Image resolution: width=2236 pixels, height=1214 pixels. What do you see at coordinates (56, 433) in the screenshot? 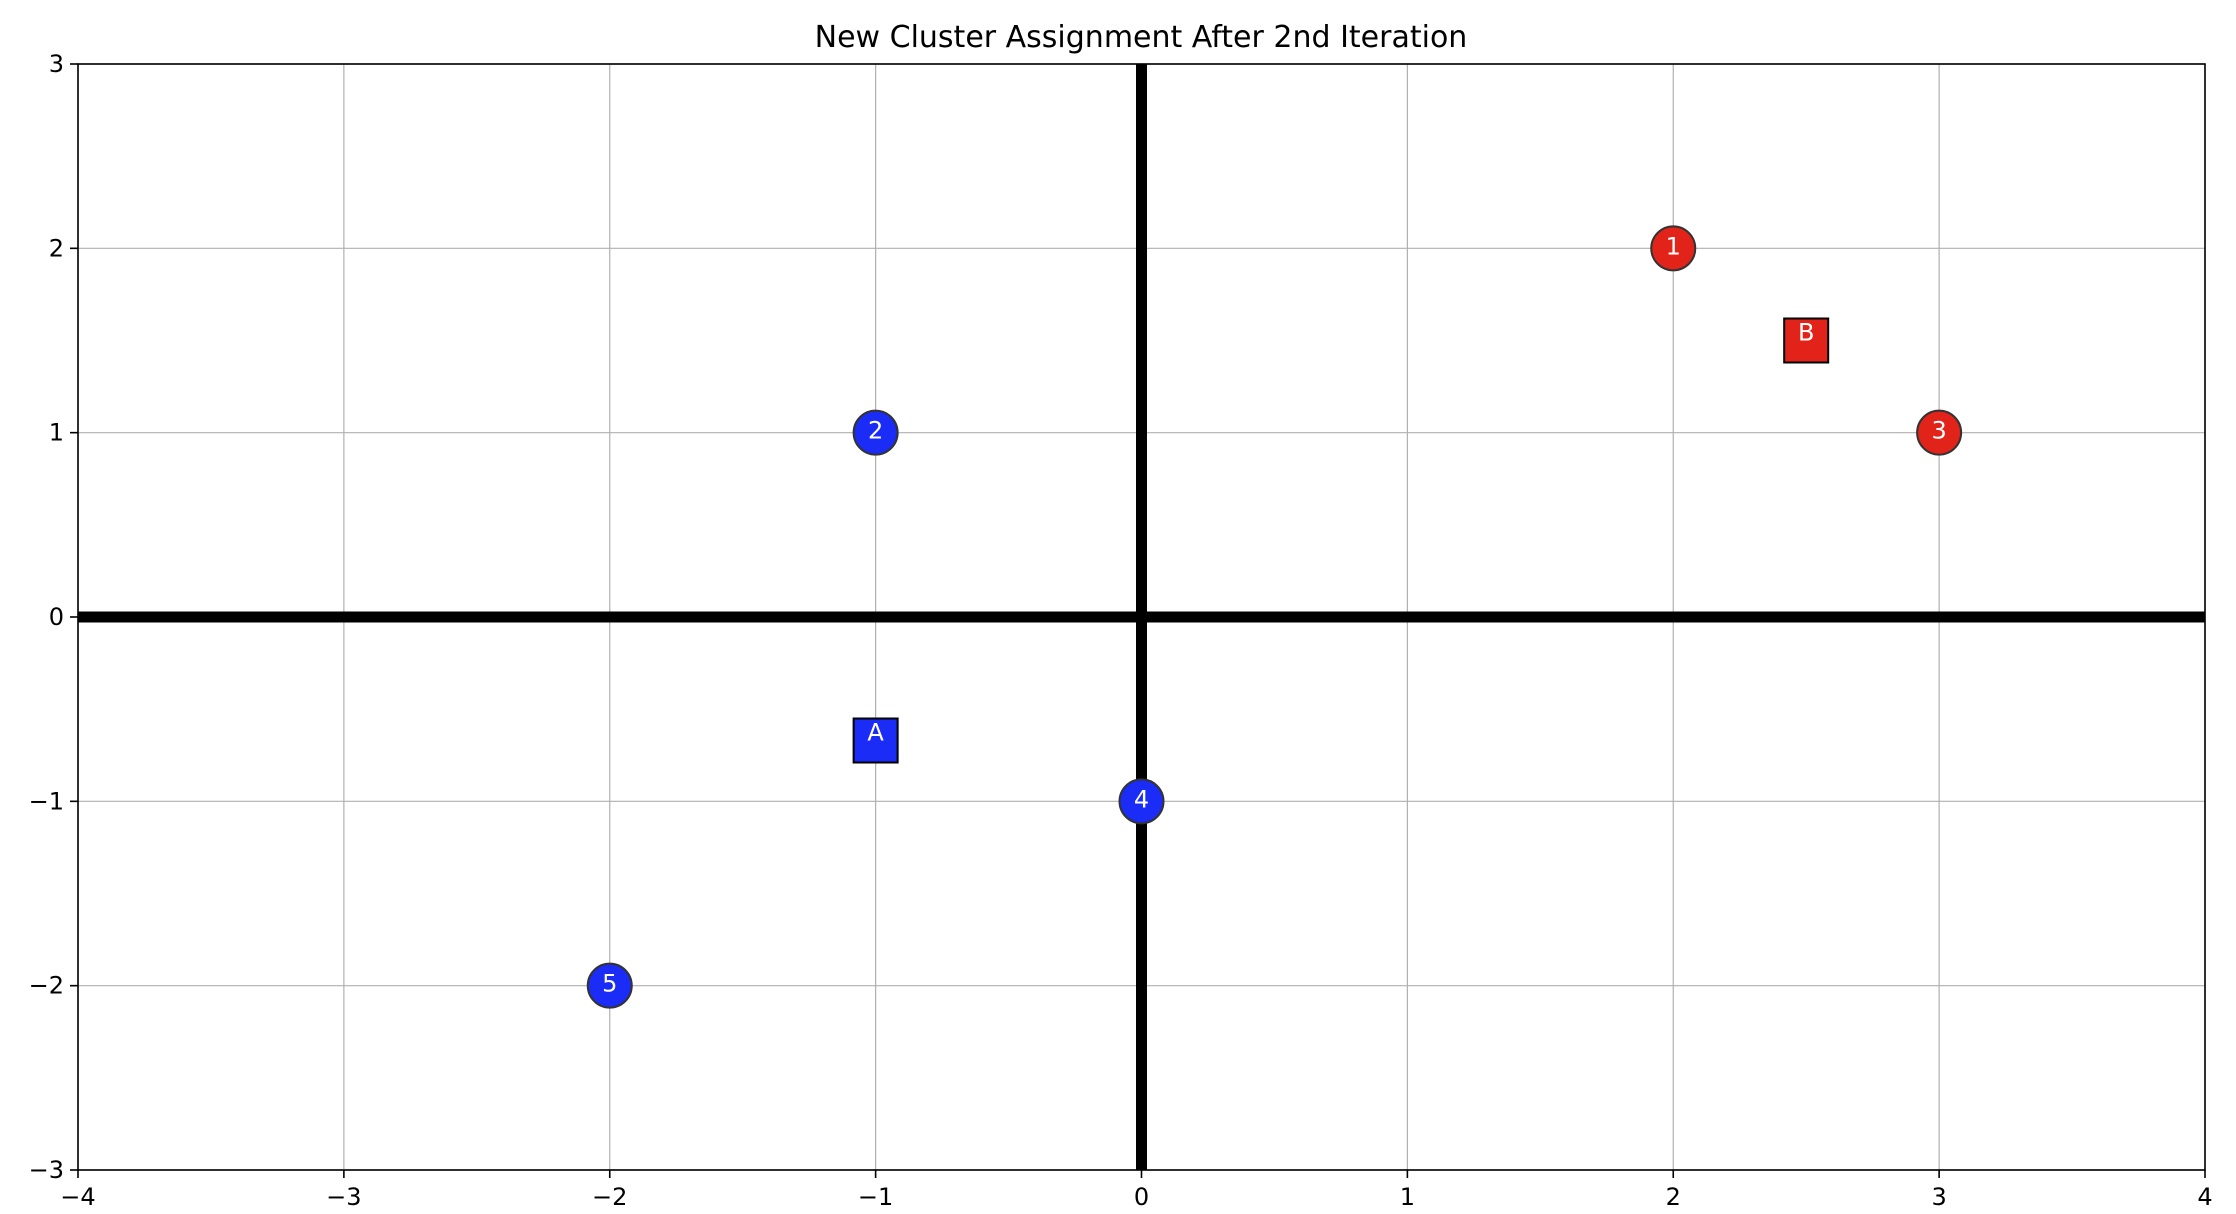
I see `y-tick-label: 1` at bounding box center [56, 433].